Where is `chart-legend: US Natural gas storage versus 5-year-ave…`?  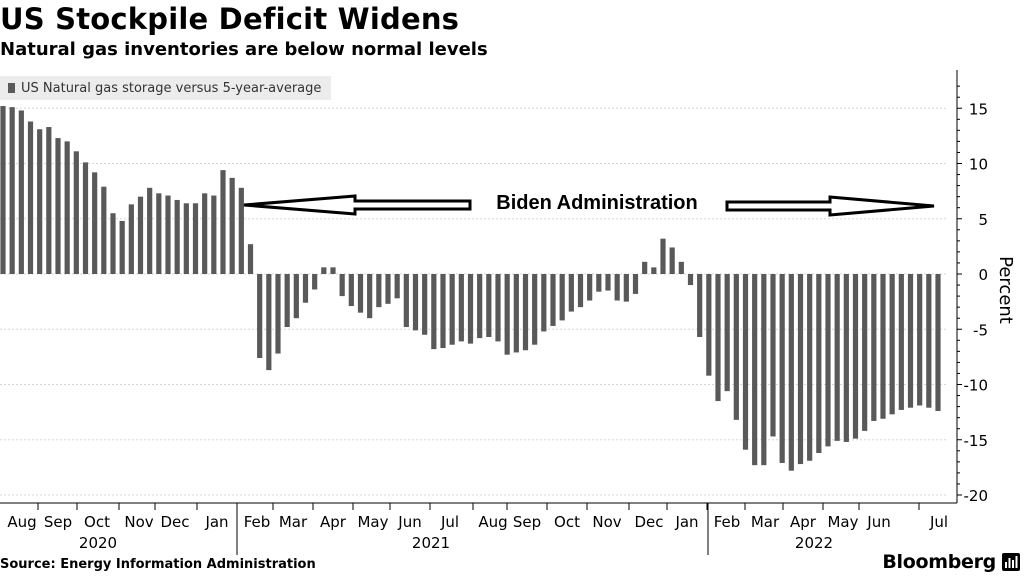 chart-legend: US Natural gas storage versus 5-year-ave… is located at coordinates (166, 88).